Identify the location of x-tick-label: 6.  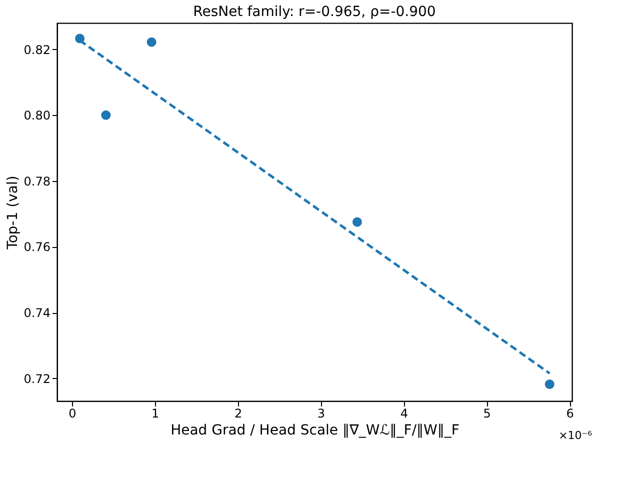
(570, 413).